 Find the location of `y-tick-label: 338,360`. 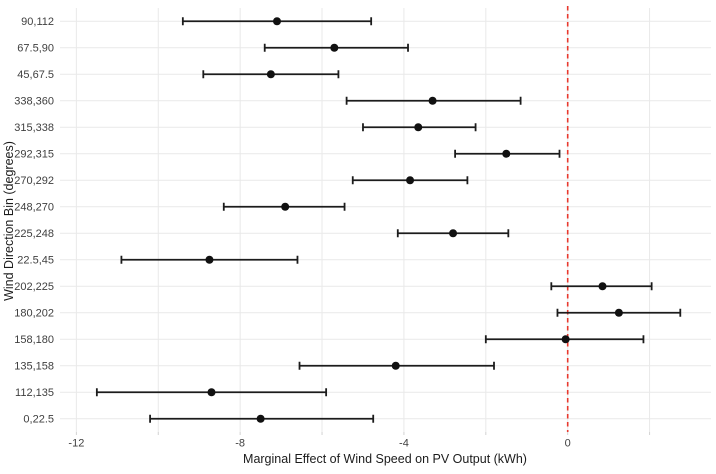

y-tick-label: 338,360 is located at coordinates (34, 102).